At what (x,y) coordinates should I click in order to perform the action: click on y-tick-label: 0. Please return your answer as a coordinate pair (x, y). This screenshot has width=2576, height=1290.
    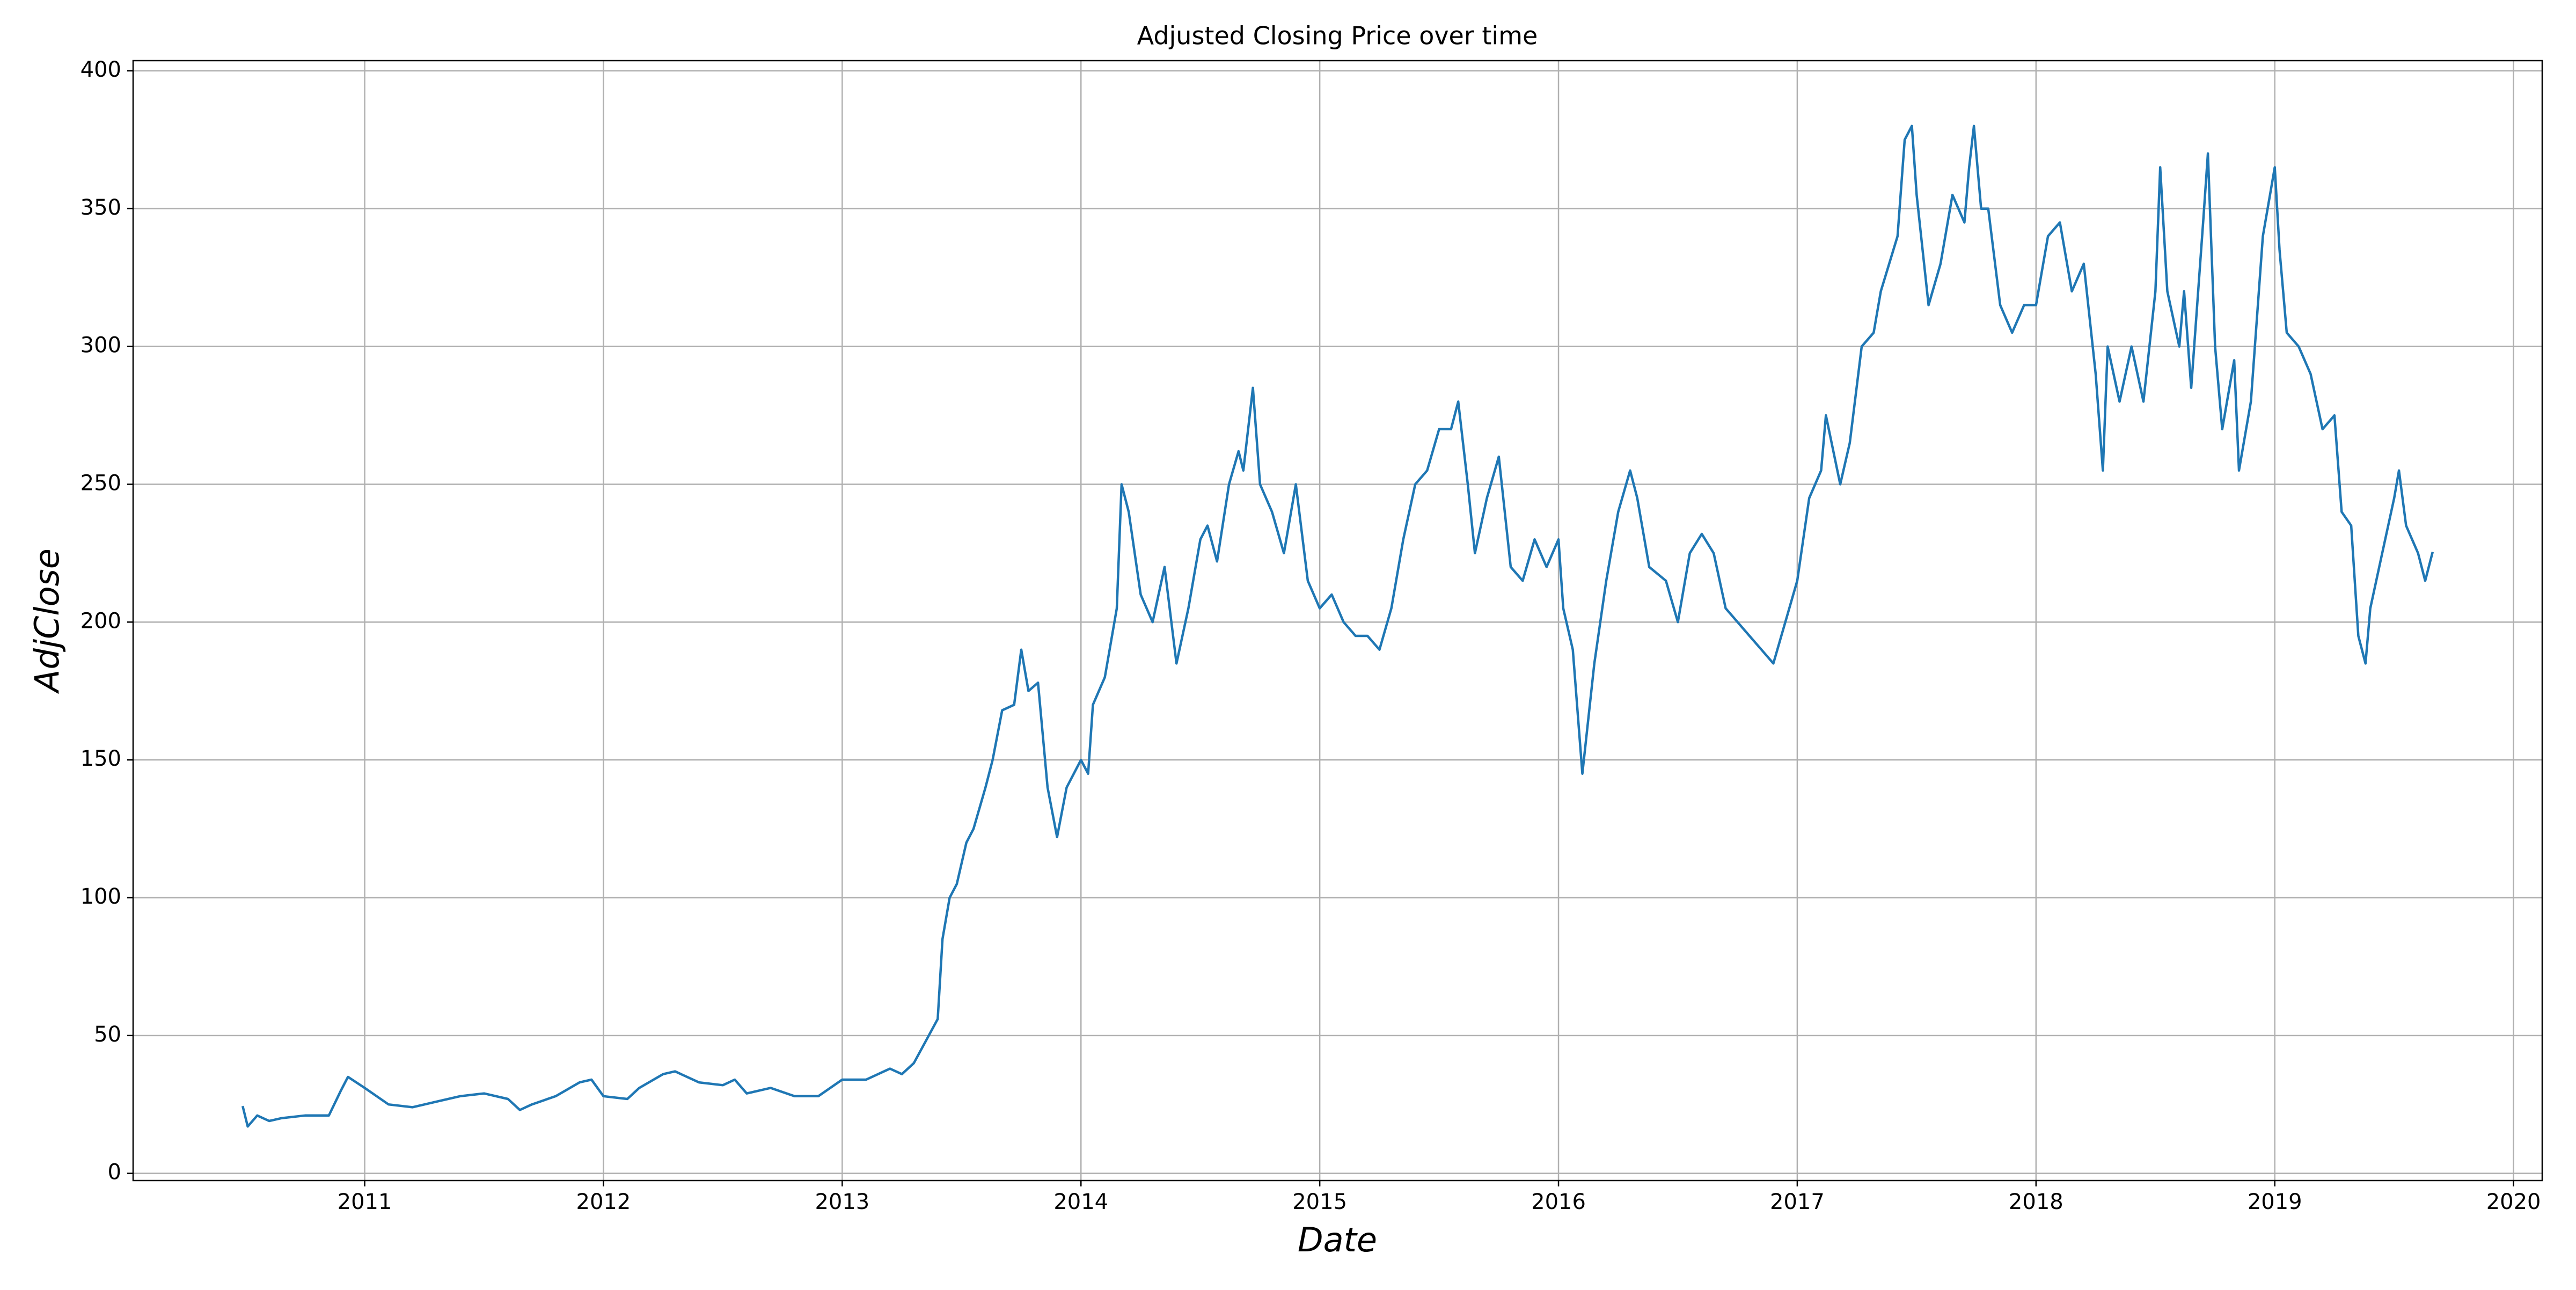
    Looking at the image, I should click on (114, 1172).